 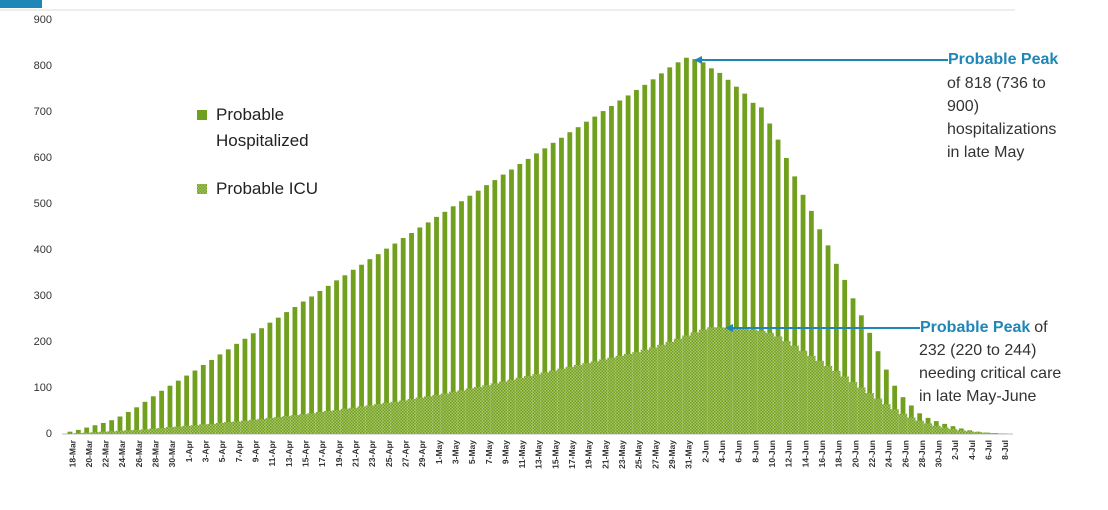 I want to click on x-tick-label: 27-May, so click(x=655, y=454).